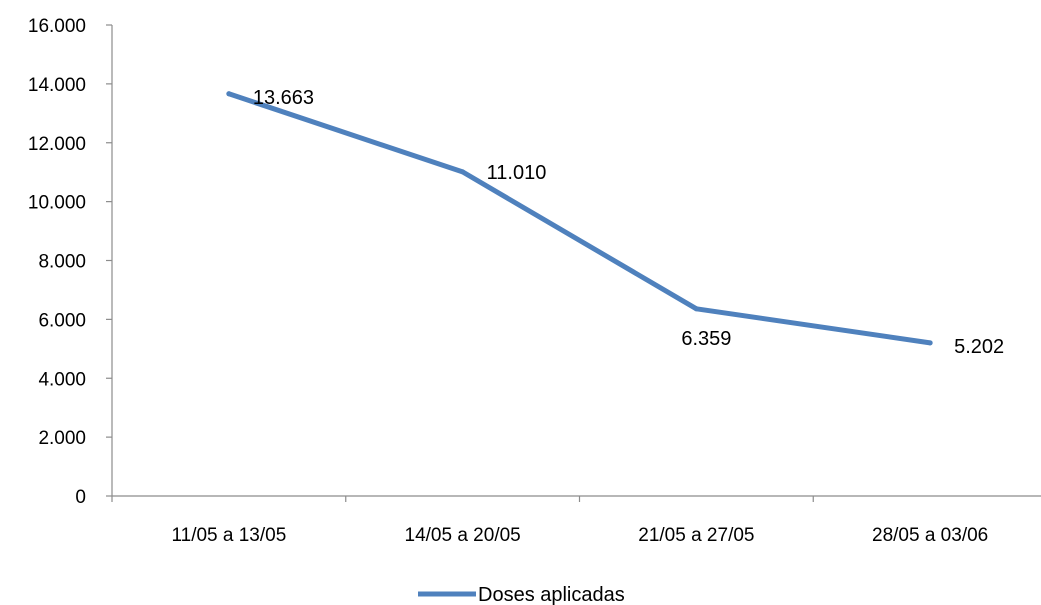  What do you see at coordinates (62, 438) in the screenshot?
I see `y-tick-label: 2.000` at bounding box center [62, 438].